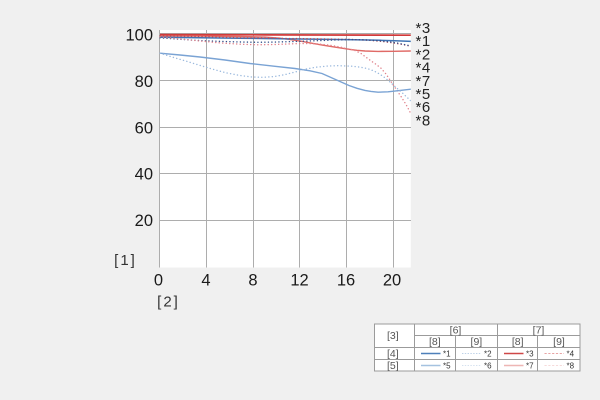  Describe the element at coordinates (125, 260) in the screenshot. I see `svg-text: [1]` at that location.